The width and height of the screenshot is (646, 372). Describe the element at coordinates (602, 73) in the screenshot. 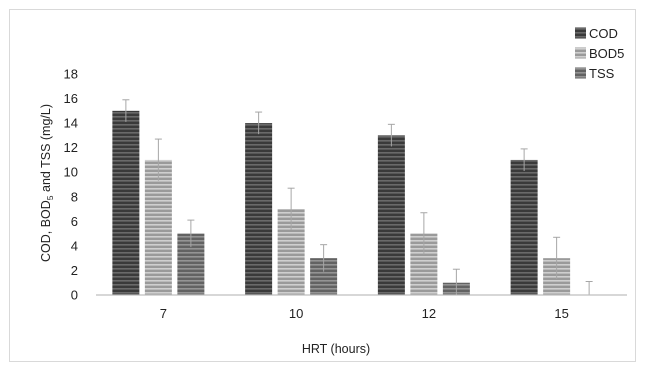

I see `legend-label-tss: TSS` at that location.